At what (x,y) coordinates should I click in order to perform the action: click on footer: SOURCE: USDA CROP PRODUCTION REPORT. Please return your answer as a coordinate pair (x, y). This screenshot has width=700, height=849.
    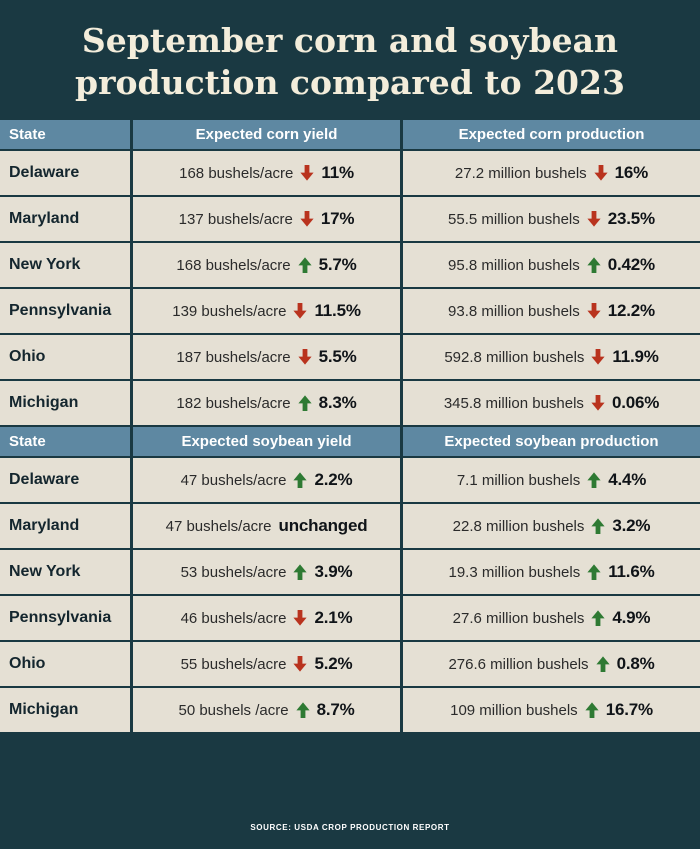
    Looking at the image, I should click on (350, 826).